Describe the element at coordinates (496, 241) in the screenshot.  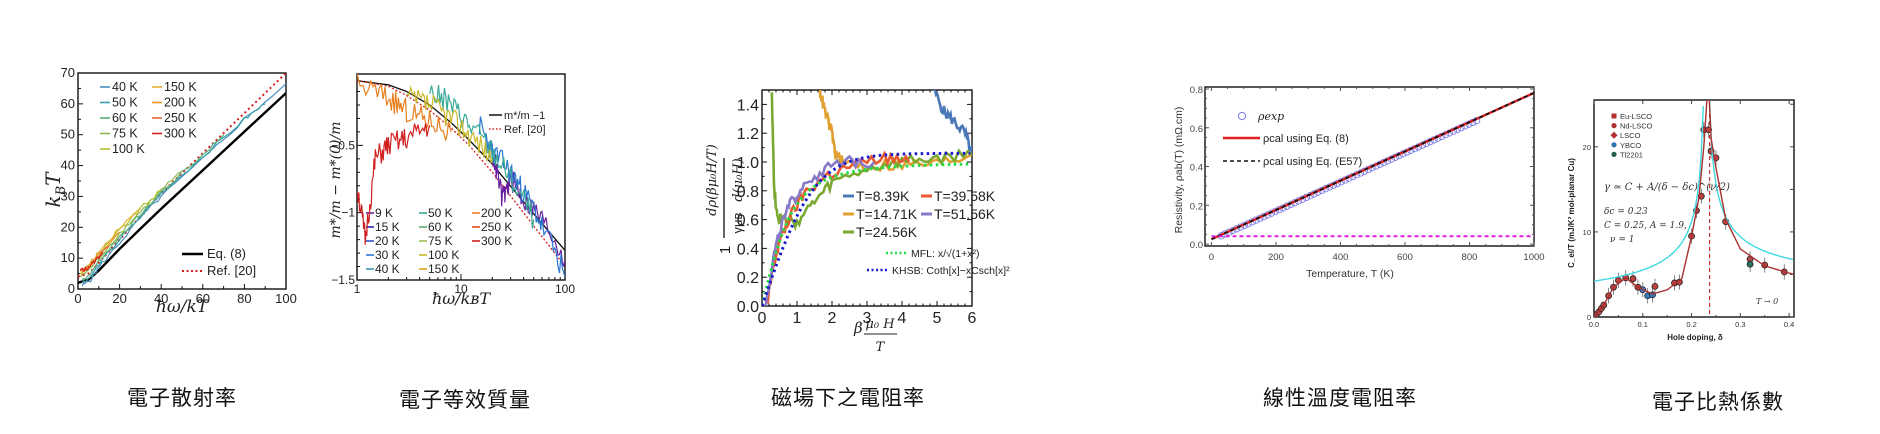
I see `legend-label: 300 K` at that location.